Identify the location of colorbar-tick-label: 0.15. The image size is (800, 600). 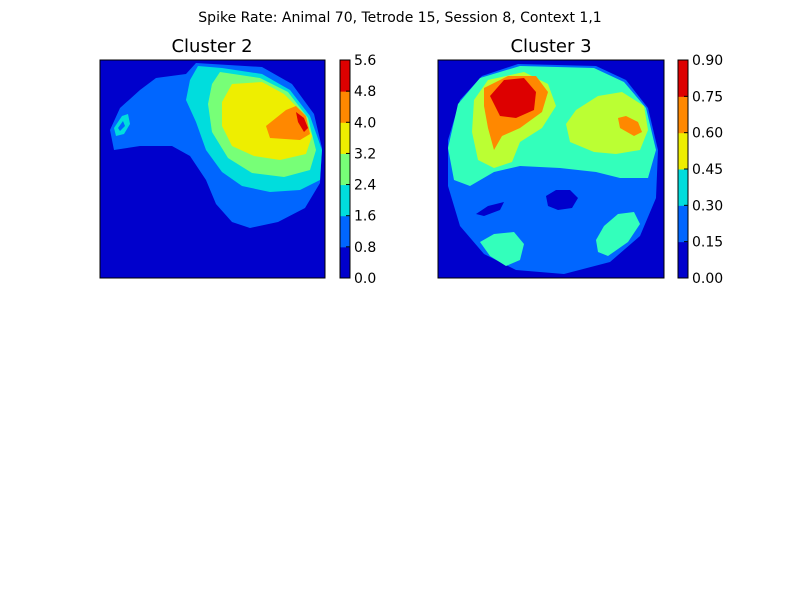
(707, 243).